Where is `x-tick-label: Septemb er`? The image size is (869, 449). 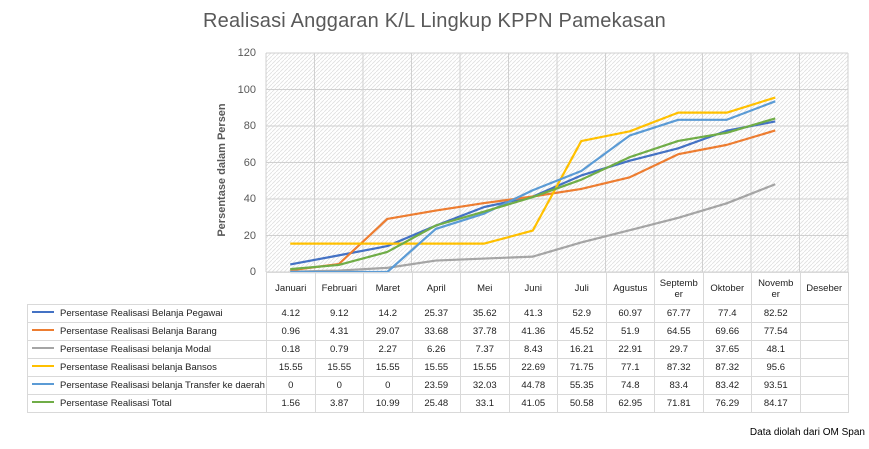 x-tick-label: Septemb er is located at coordinates (679, 288).